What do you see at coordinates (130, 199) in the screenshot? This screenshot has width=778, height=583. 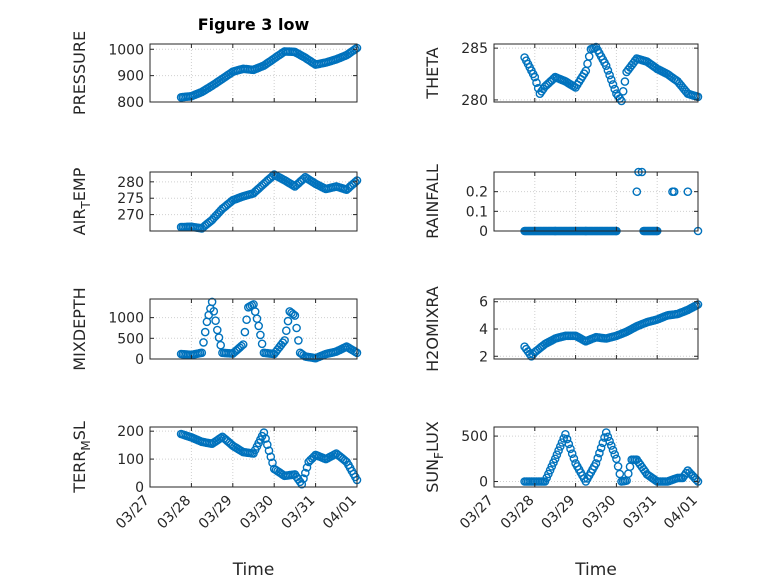 I see `y-tick-label: 275` at bounding box center [130, 199].